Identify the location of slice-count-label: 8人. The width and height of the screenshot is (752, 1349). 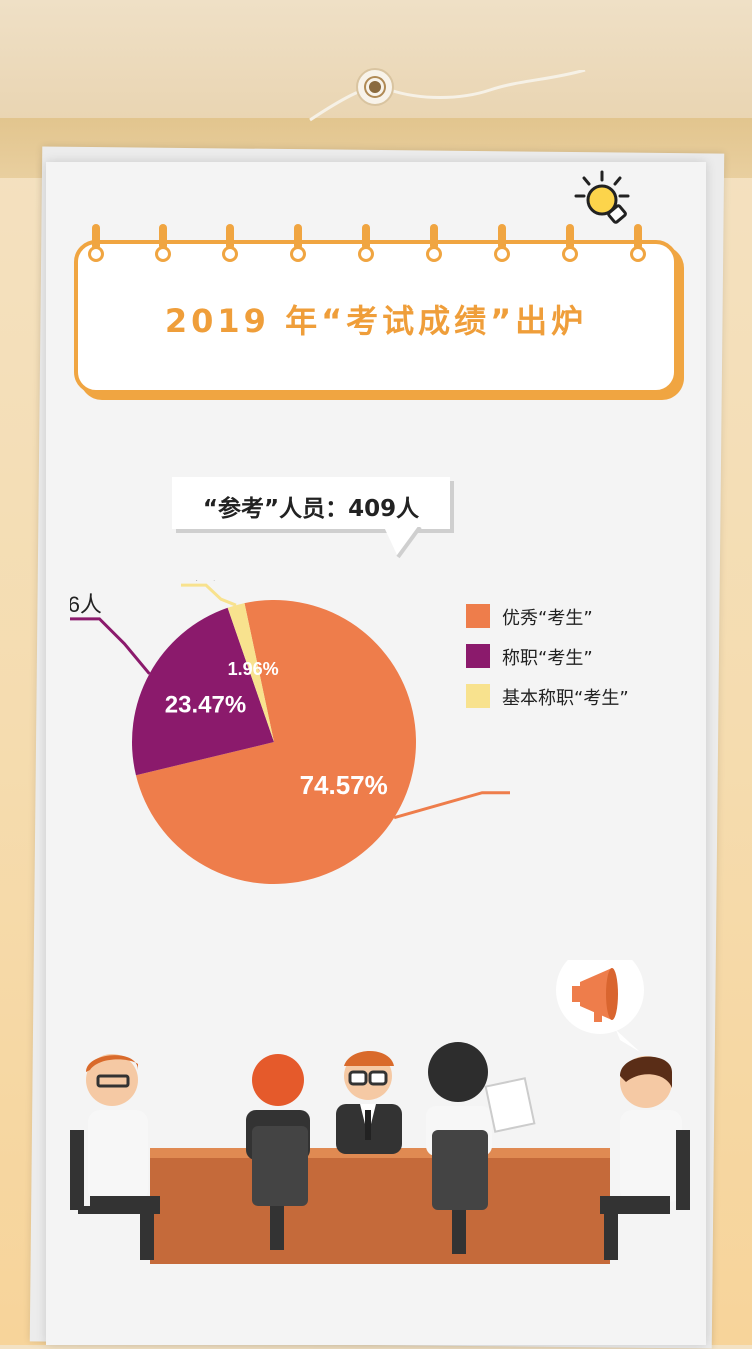
(199, 582).